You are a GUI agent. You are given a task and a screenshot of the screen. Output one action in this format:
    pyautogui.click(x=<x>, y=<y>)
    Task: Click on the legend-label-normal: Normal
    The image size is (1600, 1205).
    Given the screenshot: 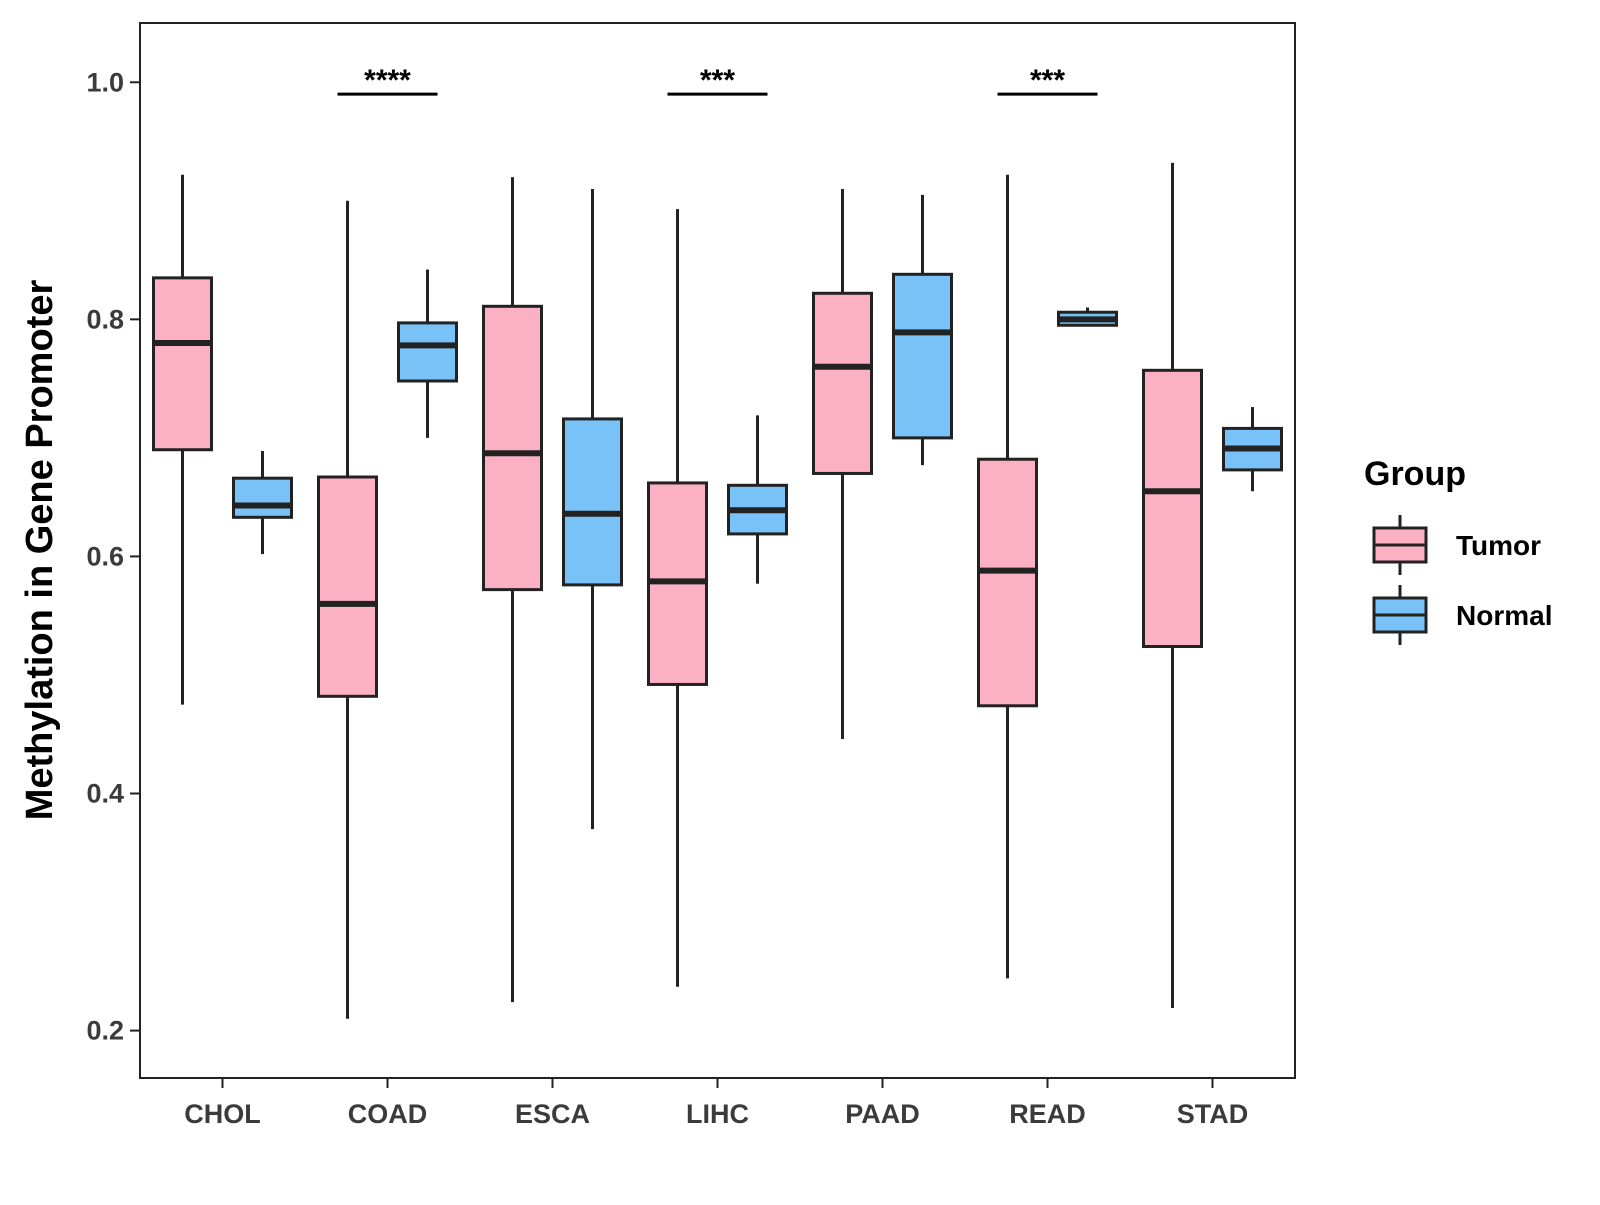 What is the action you would take?
    pyautogui.click(x=1504, y=615)
    